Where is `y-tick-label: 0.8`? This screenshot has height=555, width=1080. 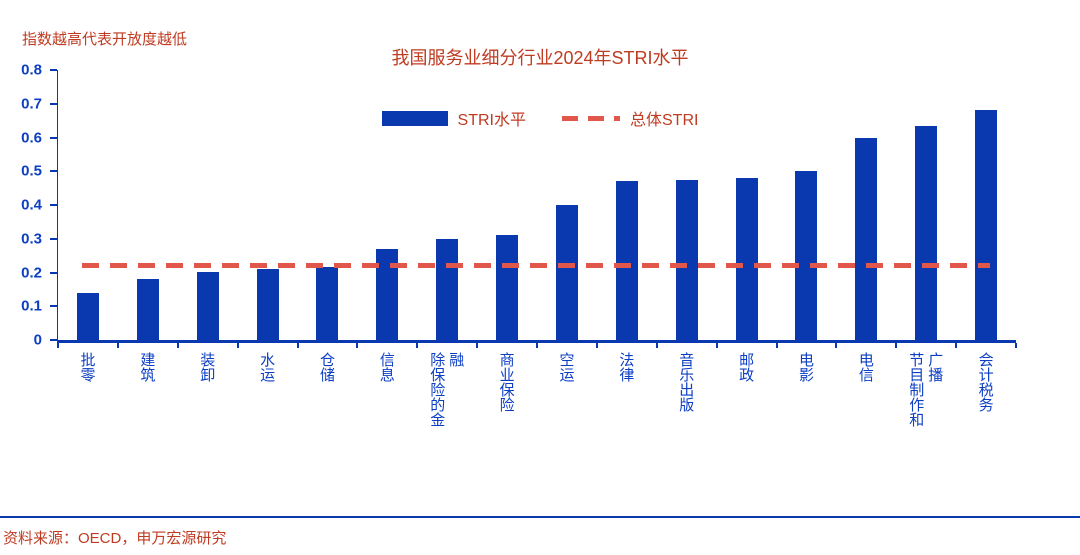
y-tick-label: 0.8 is located at coordinates (31, 70).